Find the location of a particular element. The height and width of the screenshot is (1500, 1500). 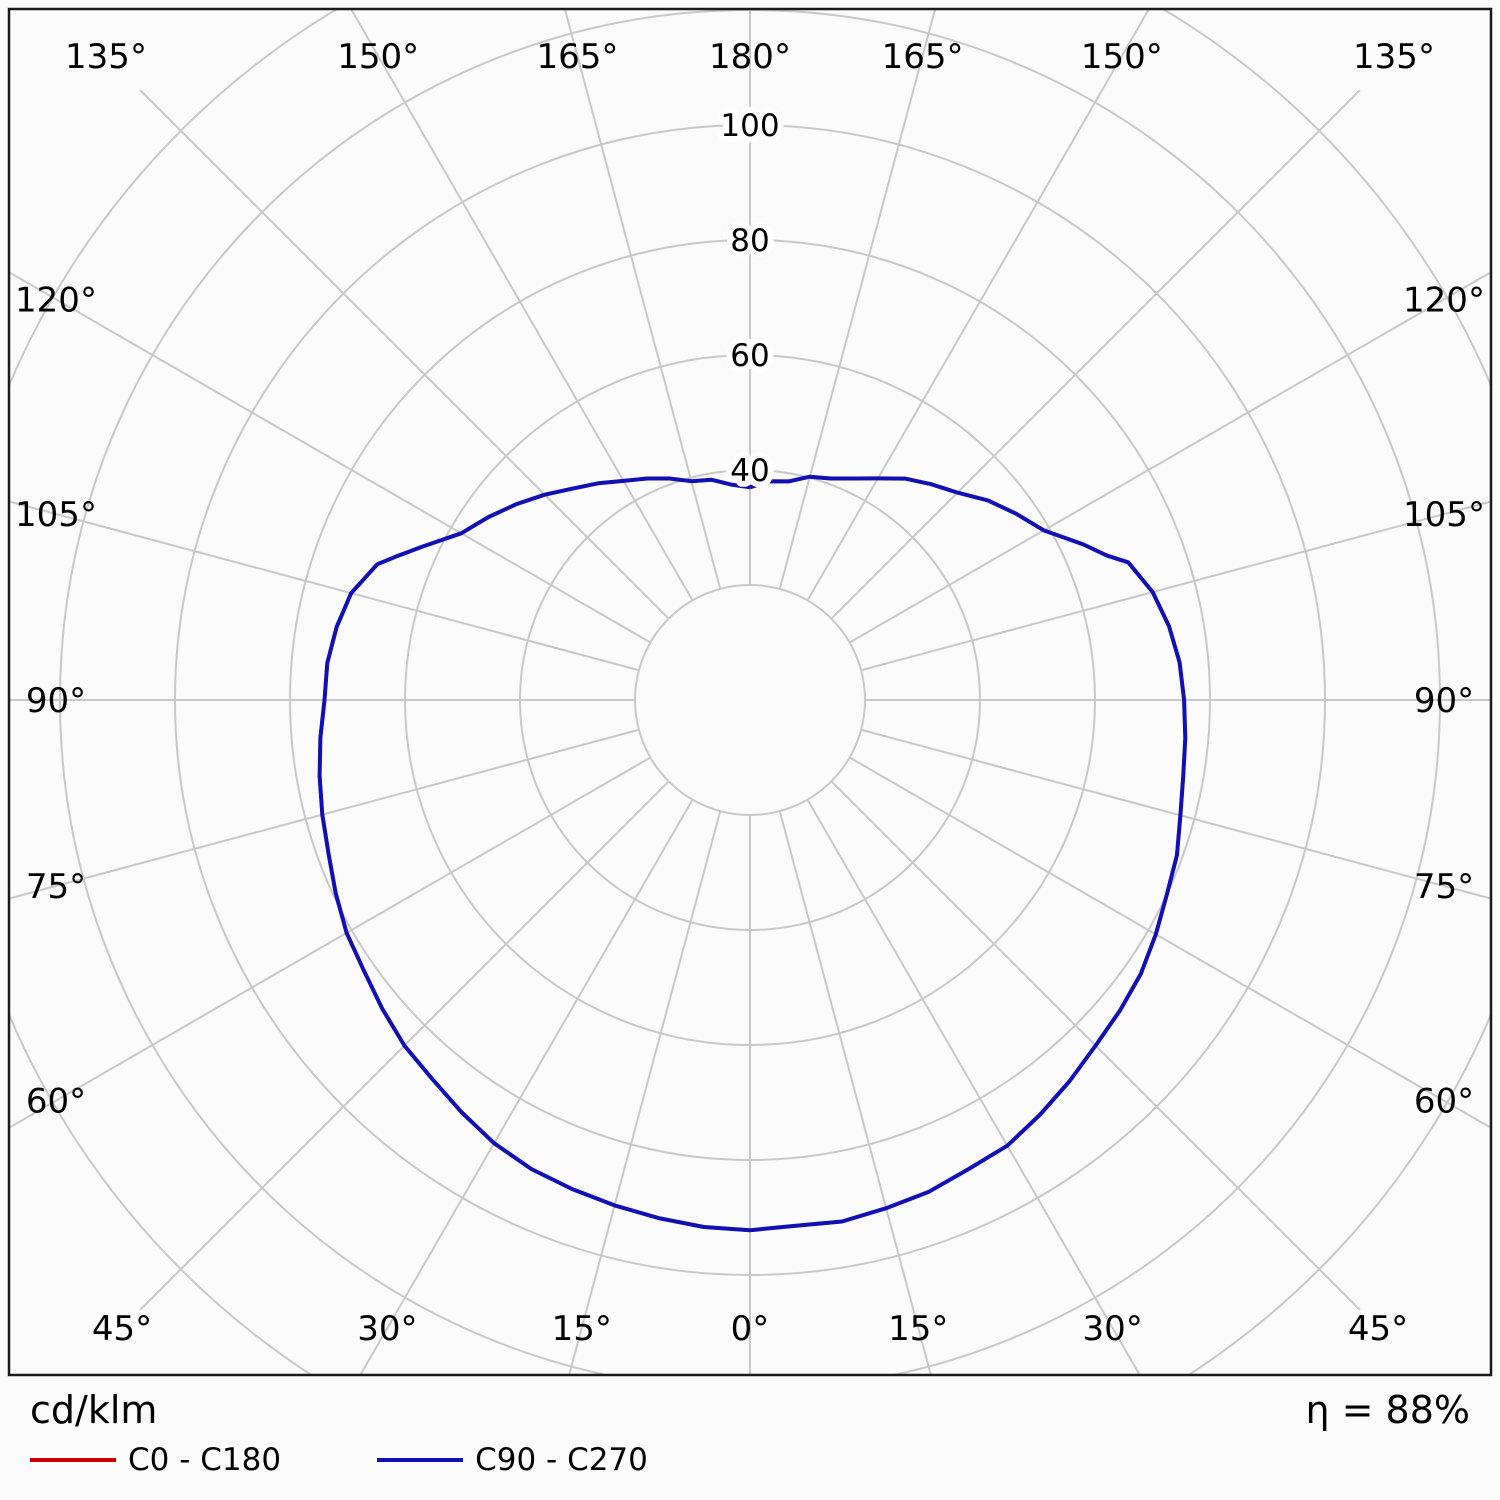

footer-row: cd/klm η = 88% is located at coordinates (750, 1408).